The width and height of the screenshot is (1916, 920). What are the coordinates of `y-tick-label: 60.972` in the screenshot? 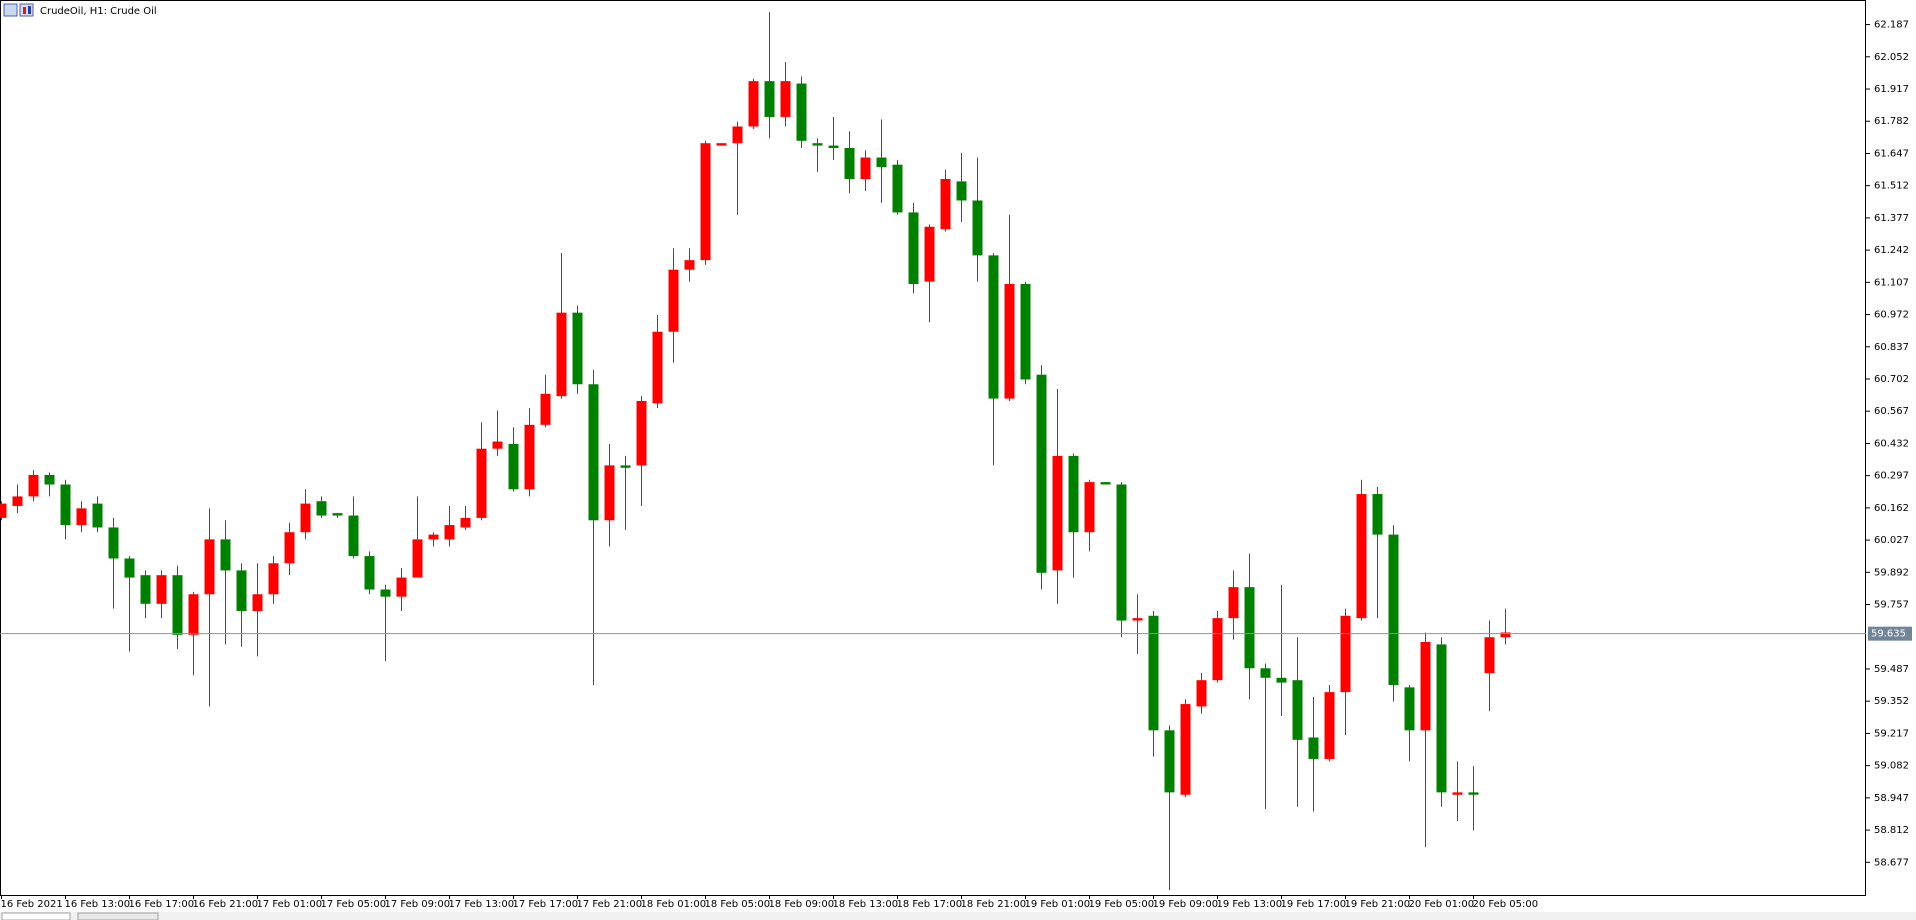 It's located at (1891, 315).